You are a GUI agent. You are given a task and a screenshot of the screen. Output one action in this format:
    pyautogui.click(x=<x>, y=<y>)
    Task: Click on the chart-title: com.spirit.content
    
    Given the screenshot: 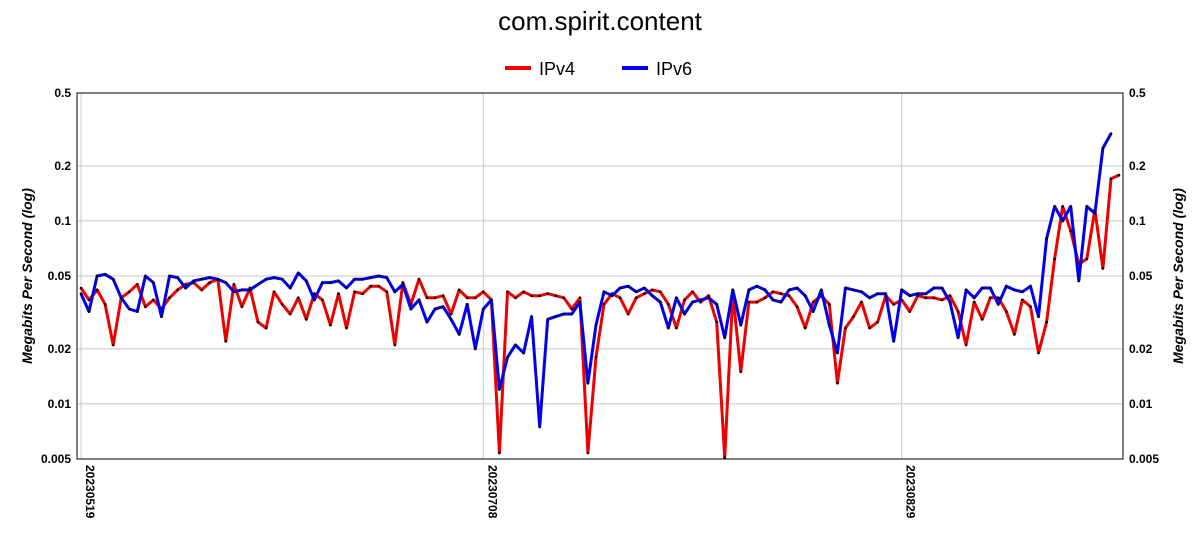 What is the action you would take?
    pyautogui.click(x=600, y=21)
    